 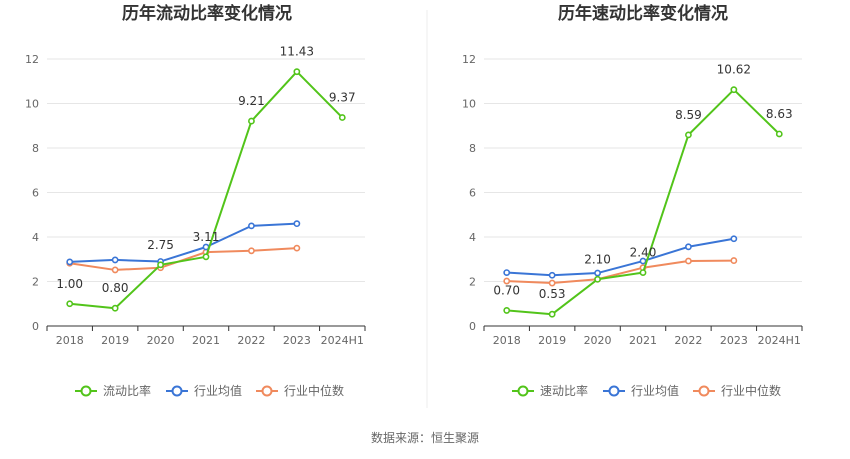 I want to click on legend-item-0: 速动比率, so click(x=550, y=390).